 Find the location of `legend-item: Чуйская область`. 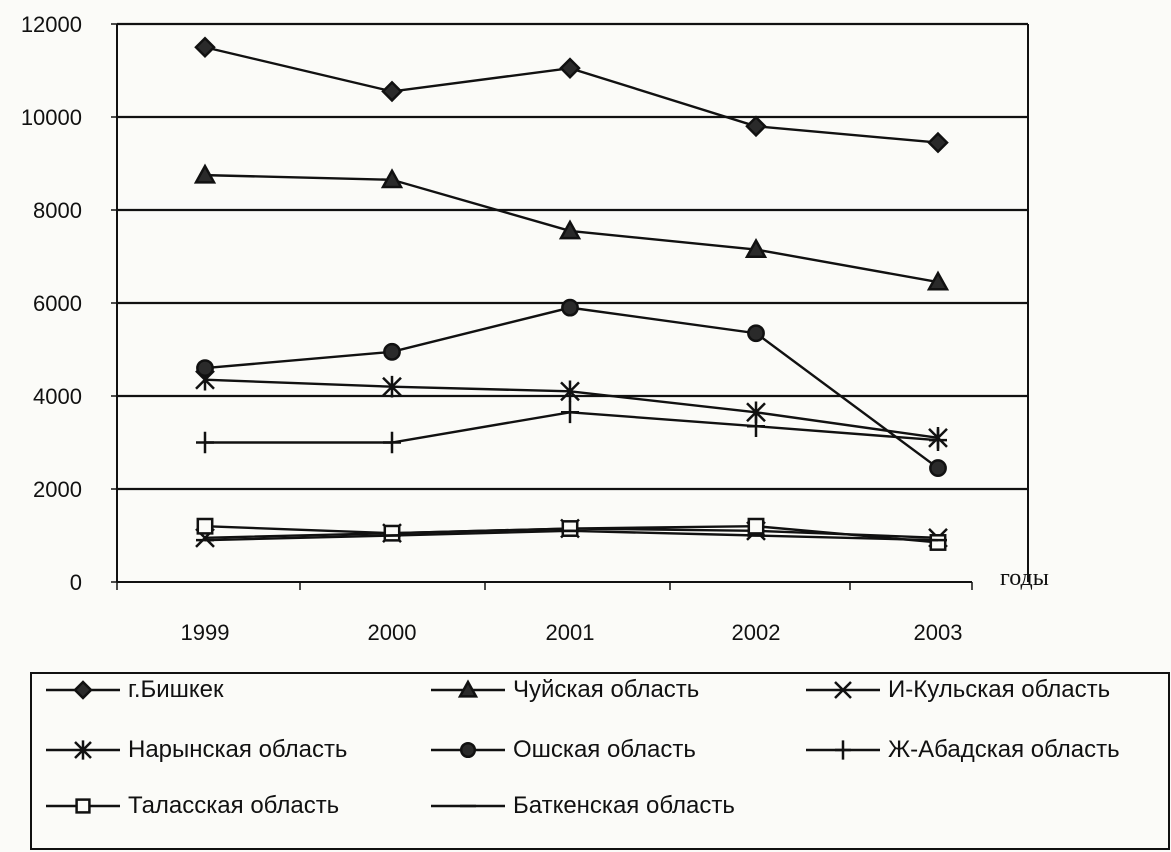

legend-item: Чуйская область is located at coordinates (563, 690).